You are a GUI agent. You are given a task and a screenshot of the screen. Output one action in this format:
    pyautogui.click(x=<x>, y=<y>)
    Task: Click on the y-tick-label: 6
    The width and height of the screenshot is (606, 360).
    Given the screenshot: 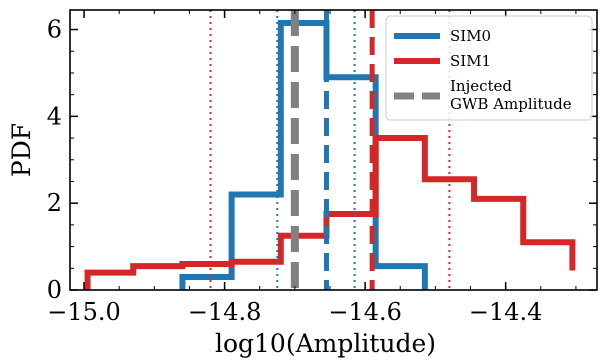 What is the action you would take?
    pyautogui.click(x=54, y=30)
    